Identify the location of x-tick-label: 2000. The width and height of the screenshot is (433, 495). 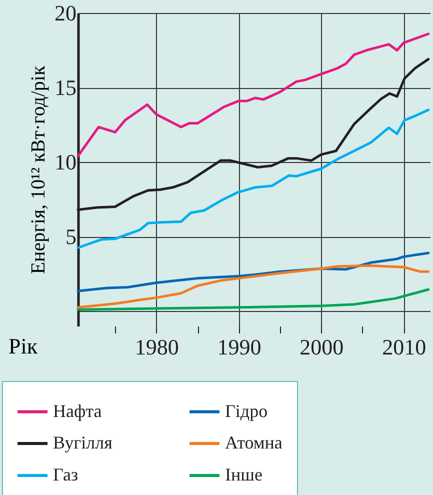
(322, 347).